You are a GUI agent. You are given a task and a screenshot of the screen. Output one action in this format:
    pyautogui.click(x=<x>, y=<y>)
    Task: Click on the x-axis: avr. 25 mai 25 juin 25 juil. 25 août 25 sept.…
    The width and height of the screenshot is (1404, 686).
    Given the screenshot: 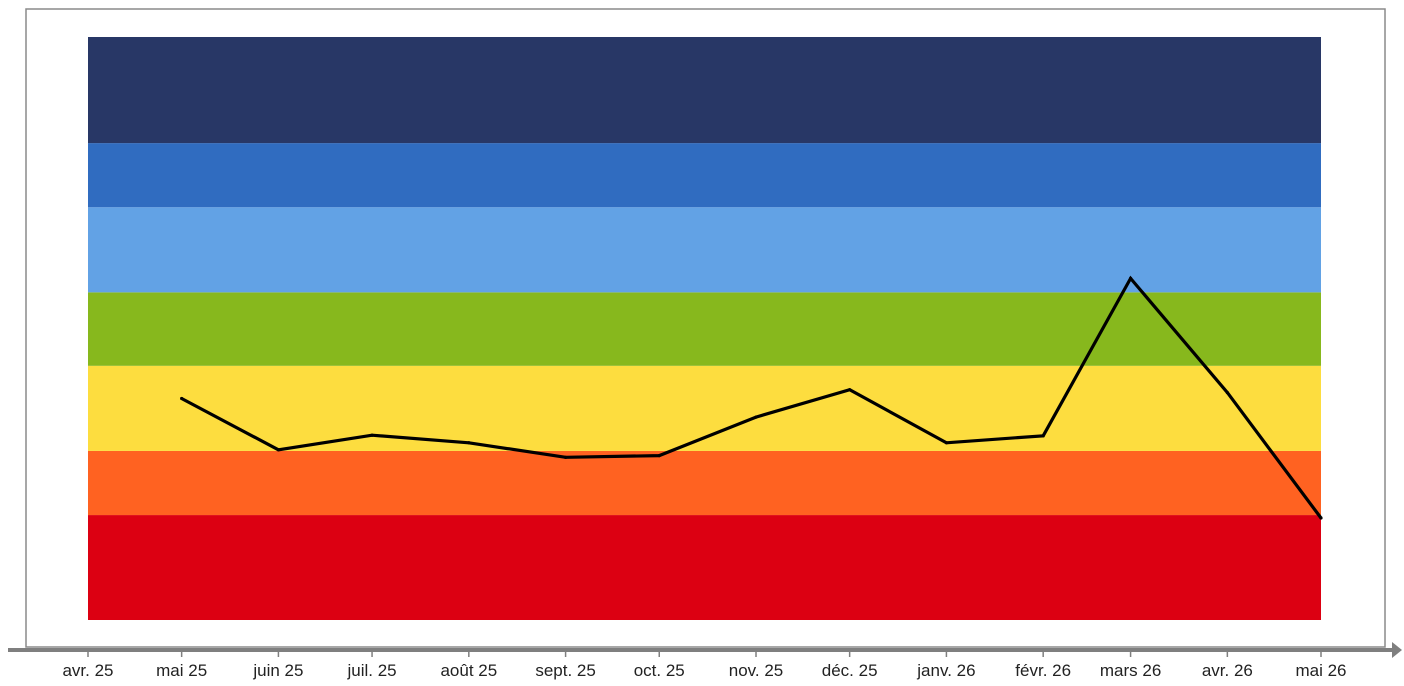 What is the action you would take?
    pyautogui.click(x=705, y=661)
    